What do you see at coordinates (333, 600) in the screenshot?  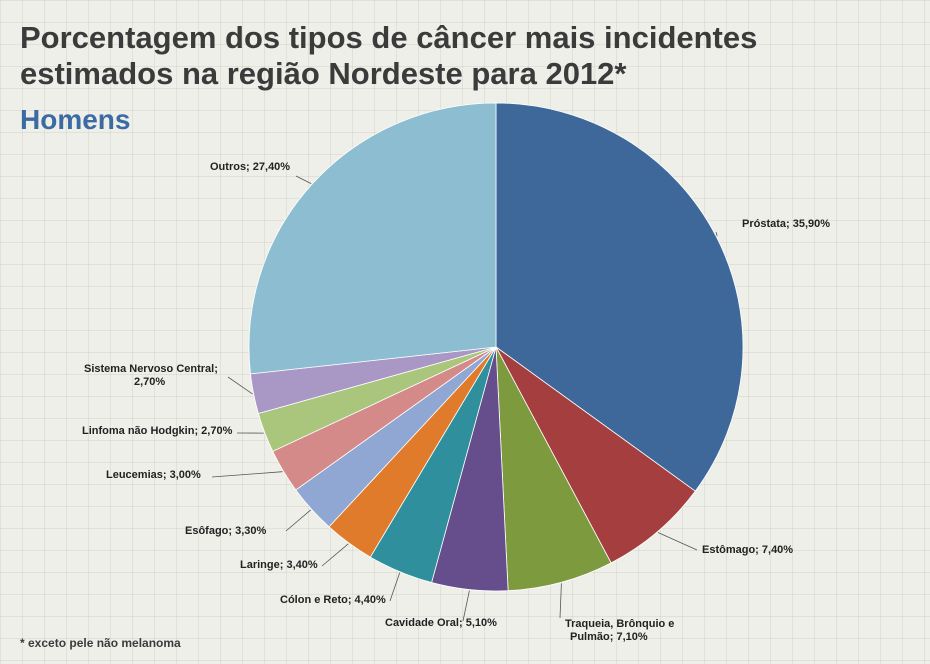 I see `slice-label: Cólon e Reto; 4,40%` at bounding box center [333, 600].